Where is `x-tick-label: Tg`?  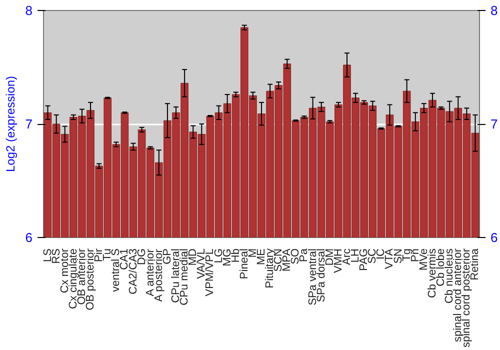 x-tick-label: Tg is located at coordinates (406, 255).